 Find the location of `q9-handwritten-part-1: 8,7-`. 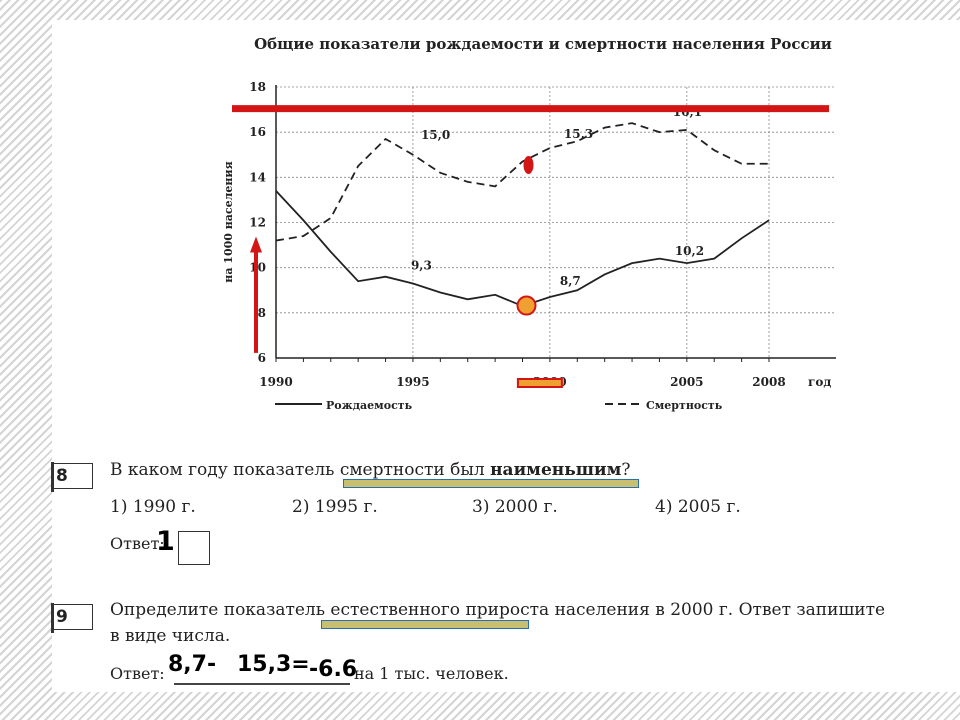

q9-handwritten-part-1: 8,7- is located at coordinates (192, 664).